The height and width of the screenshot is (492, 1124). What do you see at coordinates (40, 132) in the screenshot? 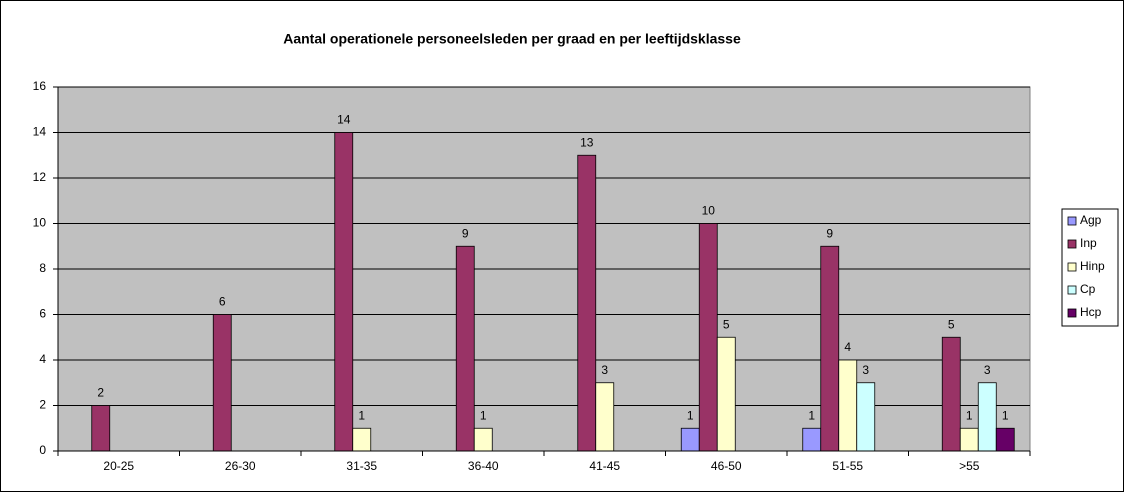
I see `y-tick-label: 14` at bounding box center [40, 132].